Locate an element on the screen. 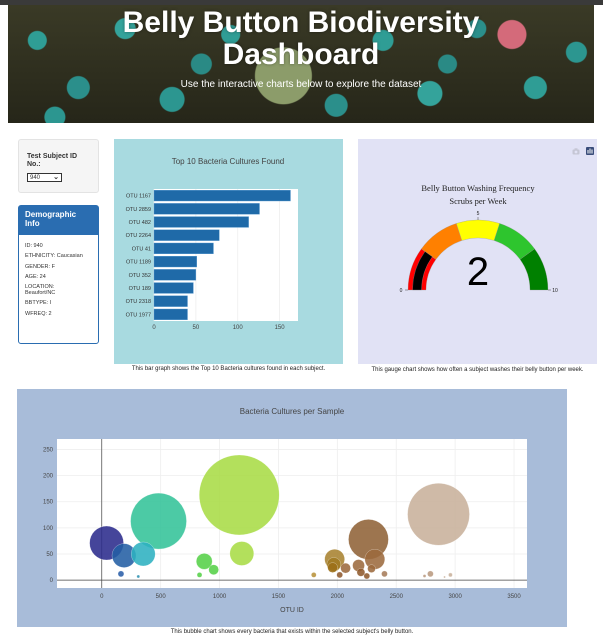 This screenshot has width=603, height=640. bar-x-tick: 150 is located at coordinates (280, 328).